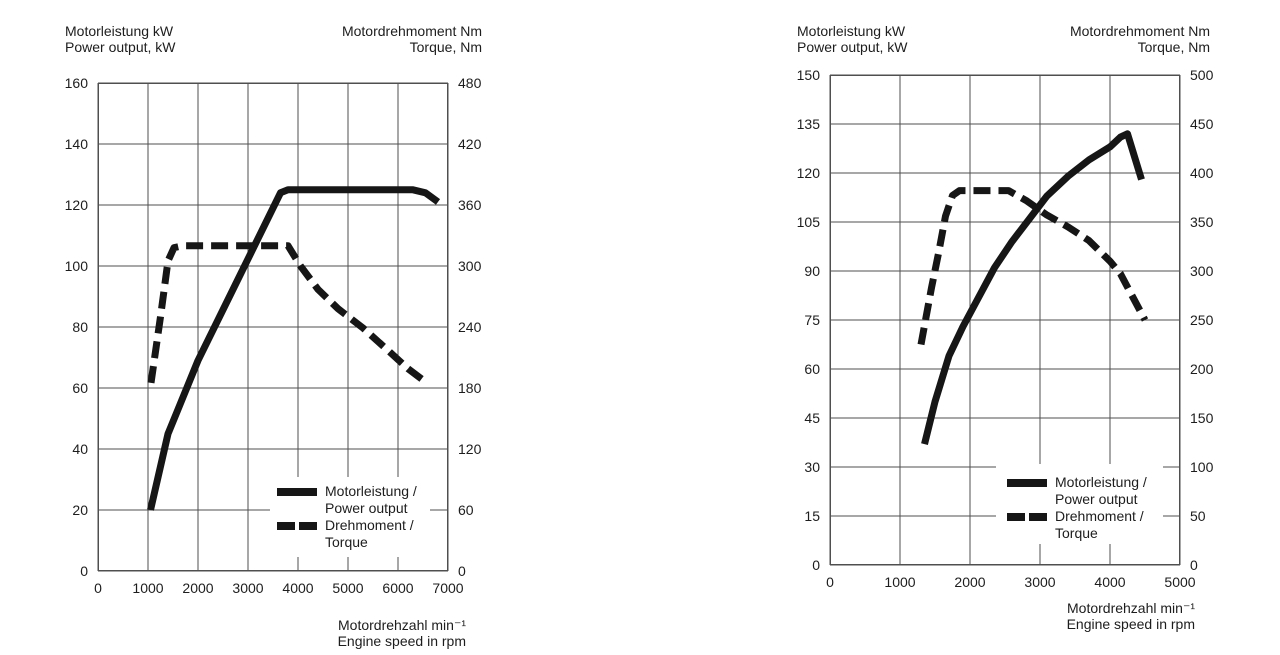 This screenshot has width=1280, height=655. I want to click on right-axis-tick-label: 60, so click(466, 510).